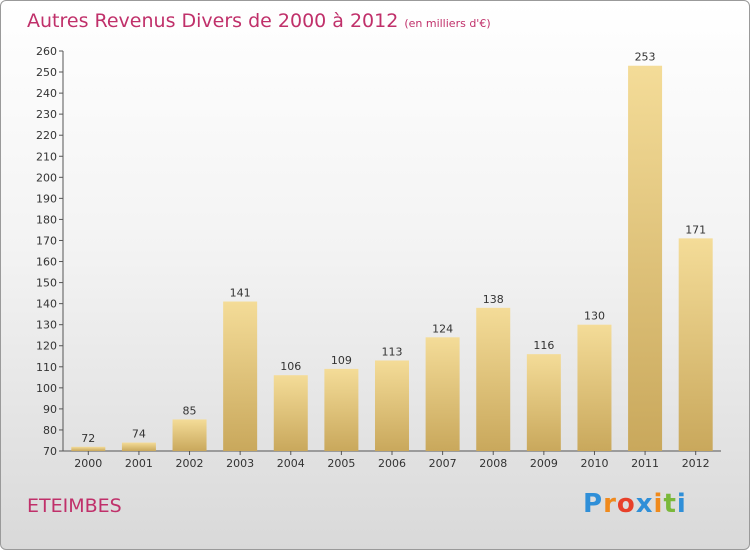 This screenshot has width=750, height=550. What do you see at coordinates (645, 463) in the screenshot?
I see `x-tick-label: 2011` at bounding box center [645, 463].